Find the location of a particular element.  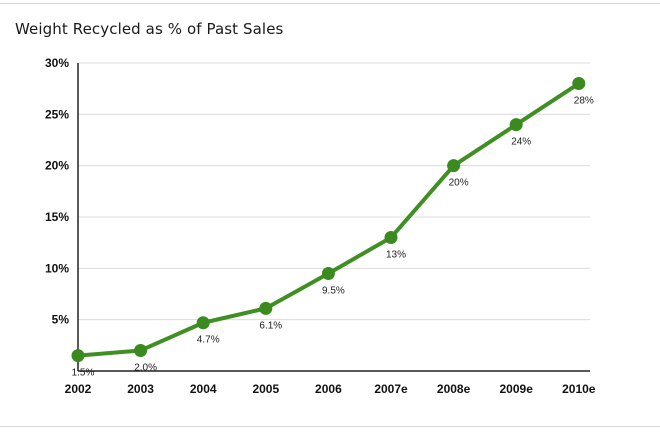

x-tick-label: 2007e is located at coordinates (391, 389).